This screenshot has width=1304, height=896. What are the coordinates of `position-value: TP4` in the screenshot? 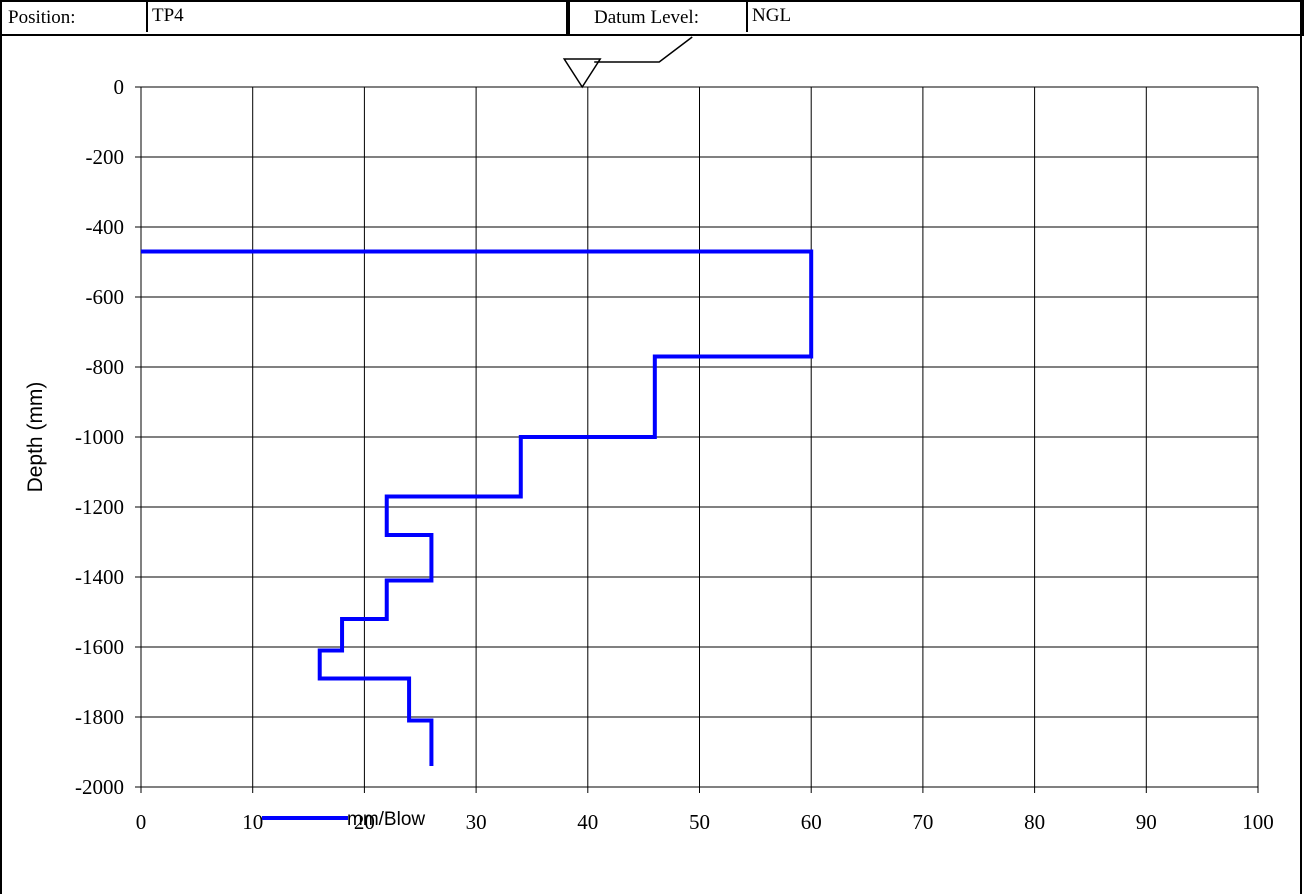 It's located at (168, 15).